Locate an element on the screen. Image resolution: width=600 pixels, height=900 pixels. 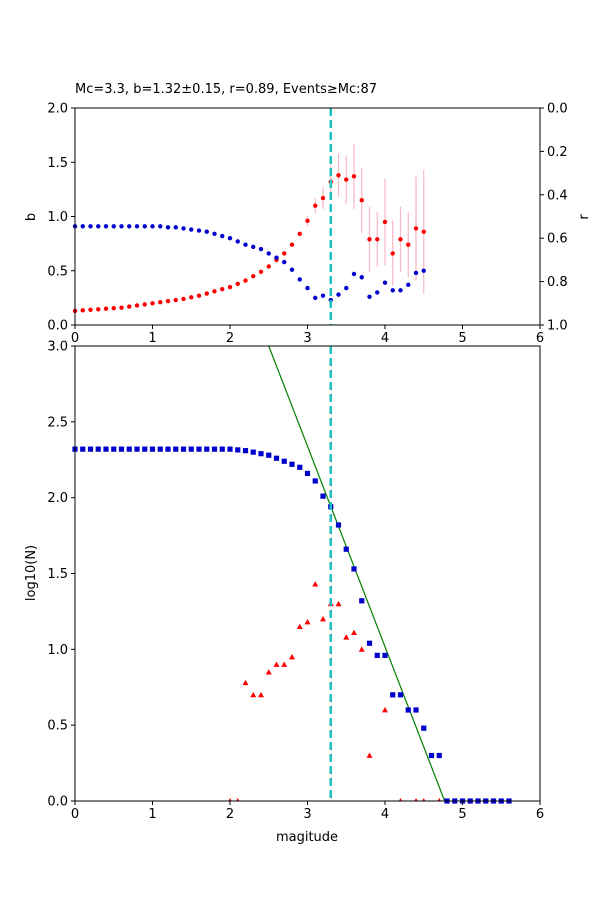
bottom-y-tick-label: 2.0 is located at coordinates (57, 498).